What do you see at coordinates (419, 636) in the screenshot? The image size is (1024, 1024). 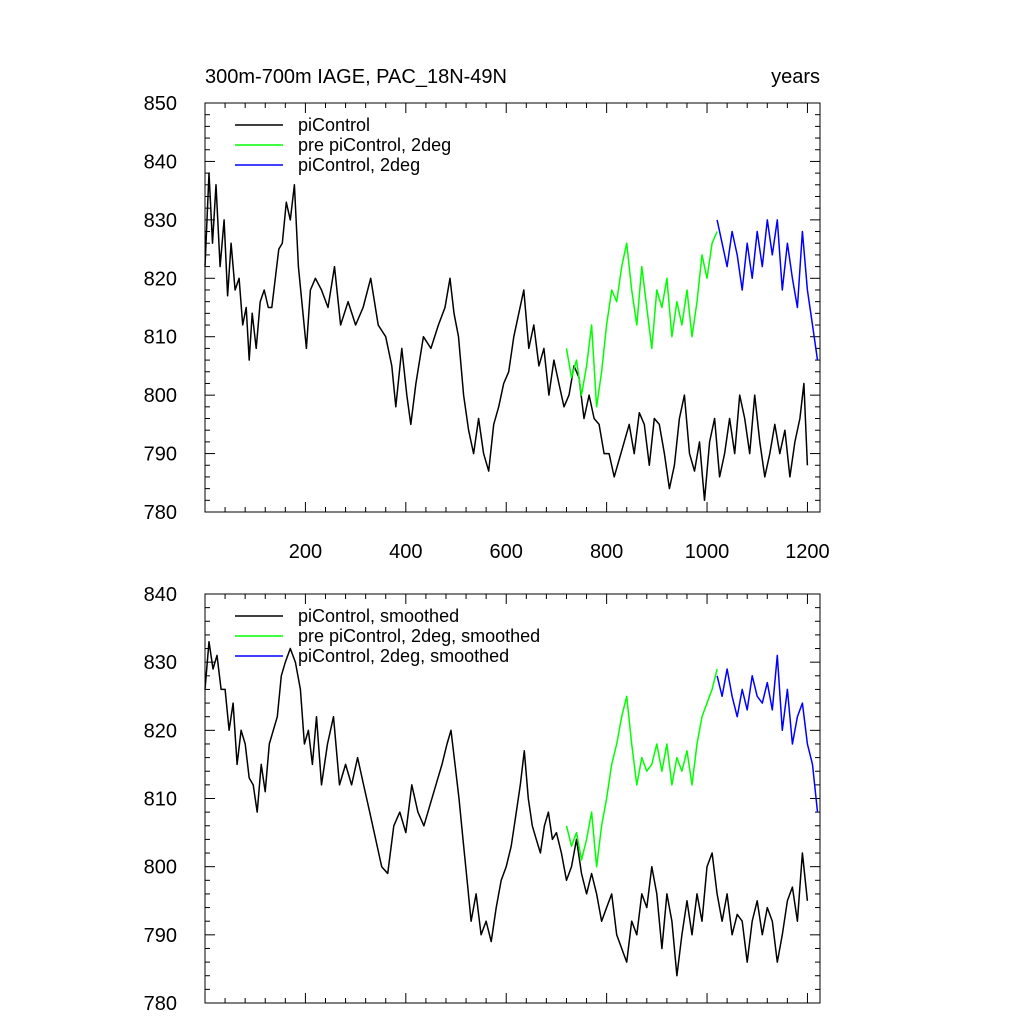 I see `legend-label-1: pre piControl, 2deg, smoothed` at bounding box center [419, 636].